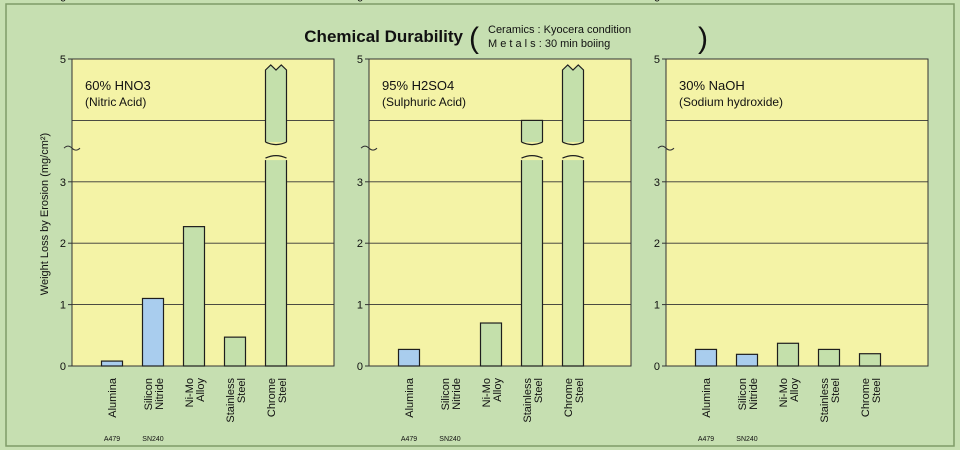  Describe the element at coordinates (549, 44) in the screenshot. I see `condition-metals: M e t a l s : 30 min boiing` at that location.